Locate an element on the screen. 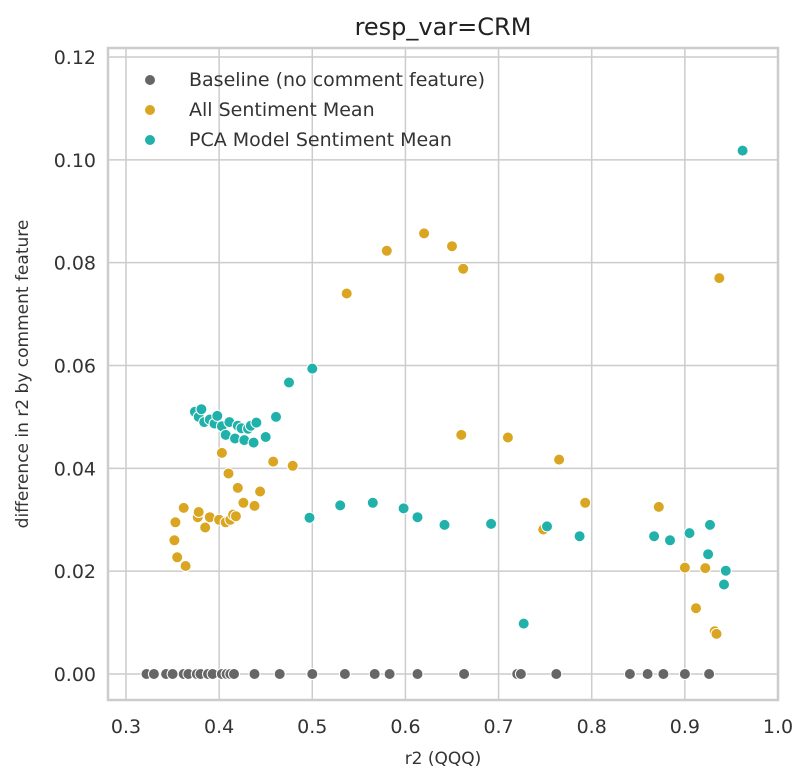 The width and height of the screenshot is (807, 781). y-tick-label: 0.06 is located at coordinates (75, 367).